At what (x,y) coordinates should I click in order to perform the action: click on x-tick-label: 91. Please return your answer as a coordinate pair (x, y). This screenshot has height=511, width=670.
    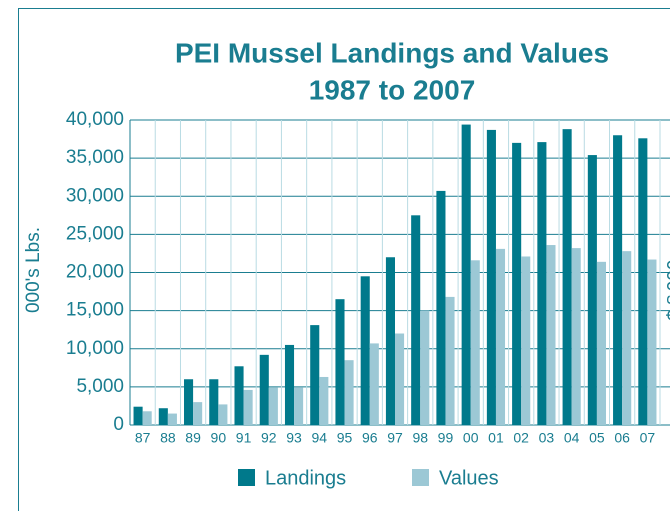
    Looking at the image, I should click on (244, 438).